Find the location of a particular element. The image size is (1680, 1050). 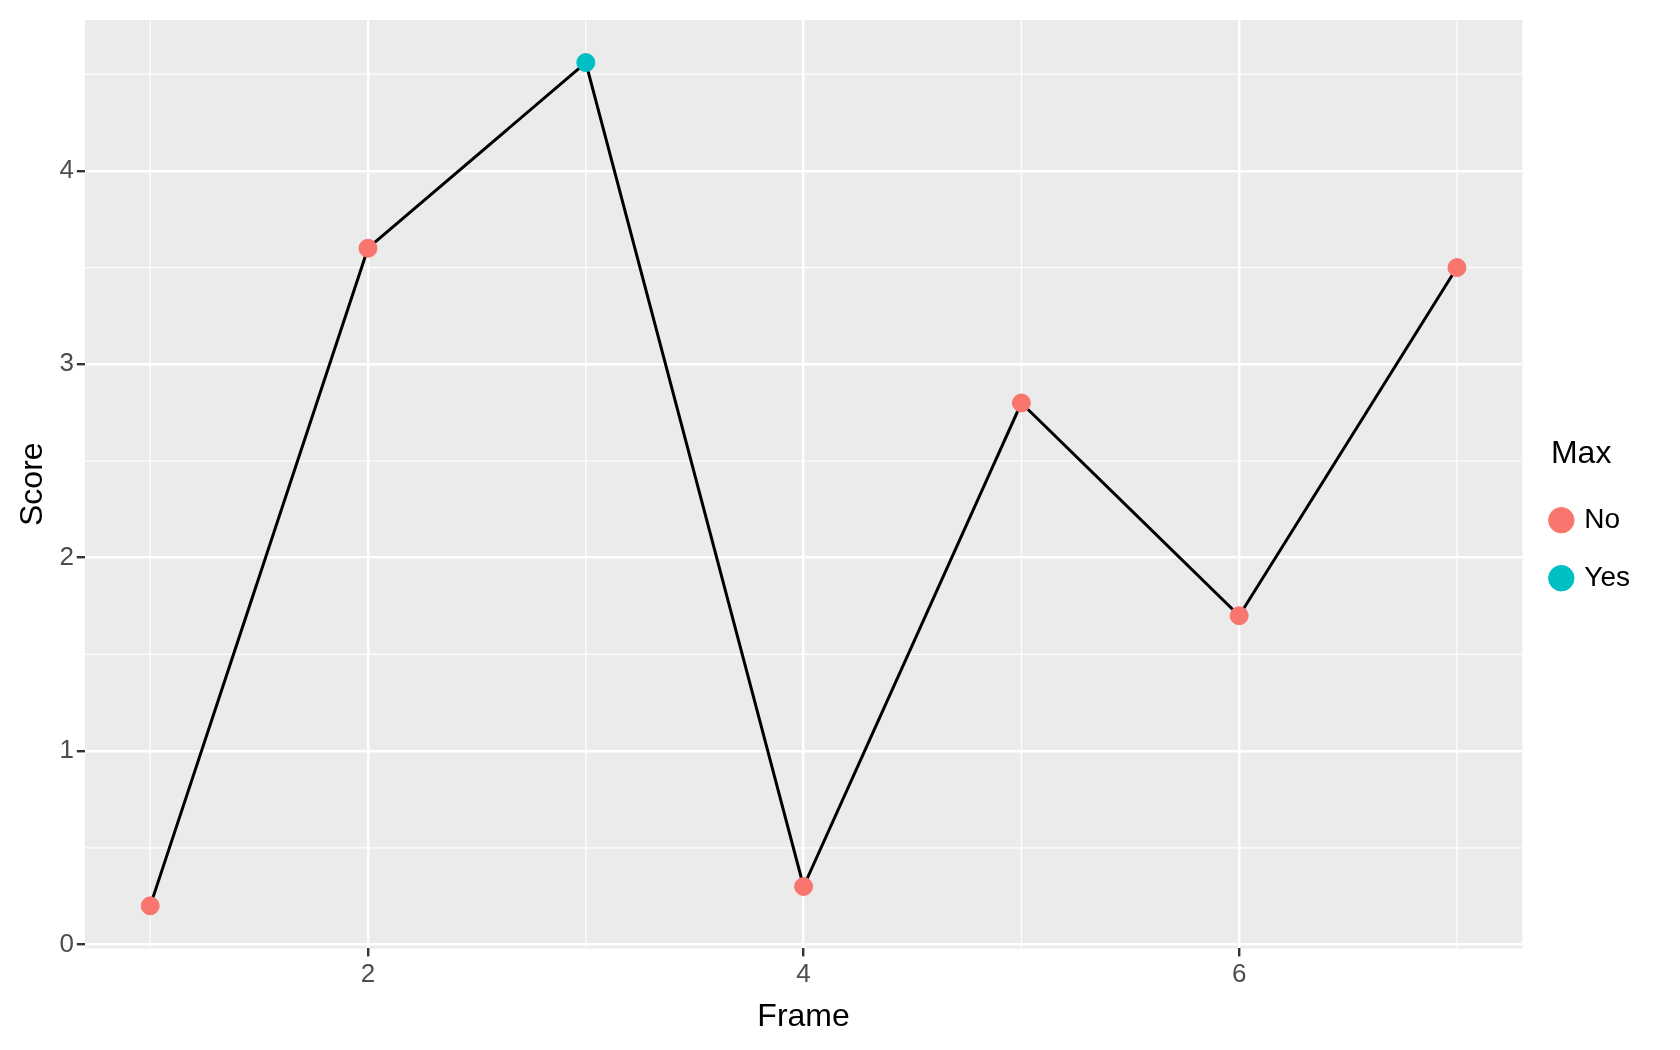

legend-title: Max is located at coordinates (1581, 451).